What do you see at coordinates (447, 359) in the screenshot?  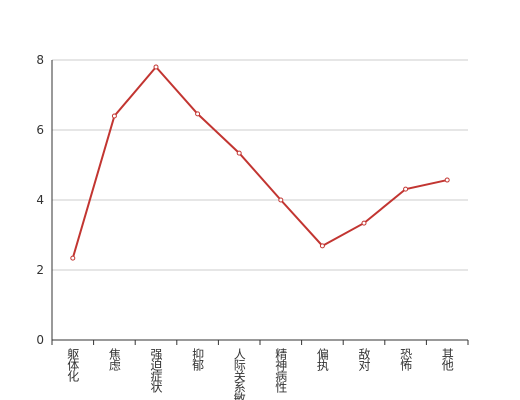 I see `x-tick-label: 其他` at bounding box center [447, 359].